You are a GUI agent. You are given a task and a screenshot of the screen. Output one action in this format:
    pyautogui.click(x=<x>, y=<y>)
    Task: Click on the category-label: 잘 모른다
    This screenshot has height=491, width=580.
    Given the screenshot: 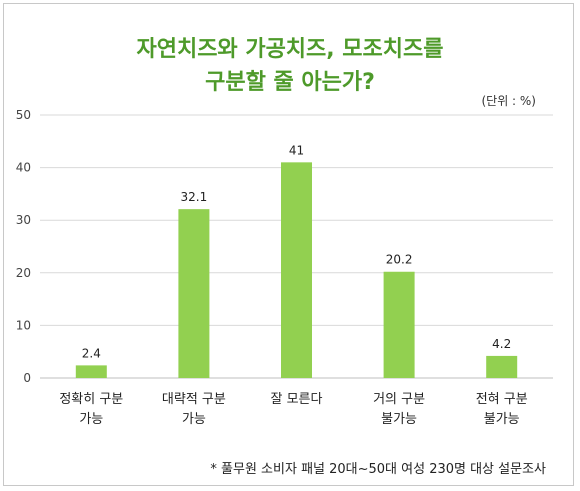 What is the action you would take?
    pyautogui.click(x=297, y=399)
    